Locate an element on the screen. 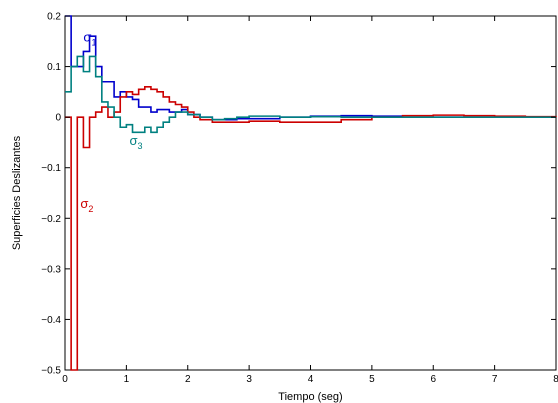  x-tick-label: 2 is located at coordinates (188, 379).